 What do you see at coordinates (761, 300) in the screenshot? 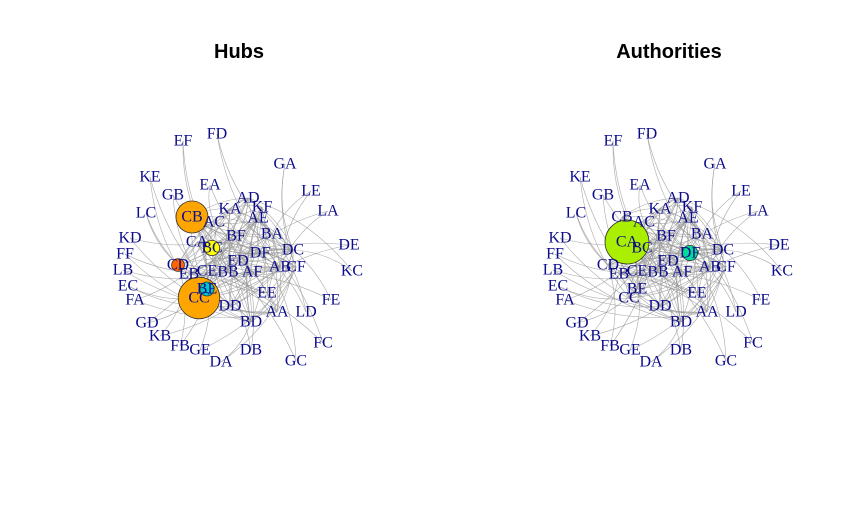
I see `node-label-fe: FE` at bounding box center [761, 300].